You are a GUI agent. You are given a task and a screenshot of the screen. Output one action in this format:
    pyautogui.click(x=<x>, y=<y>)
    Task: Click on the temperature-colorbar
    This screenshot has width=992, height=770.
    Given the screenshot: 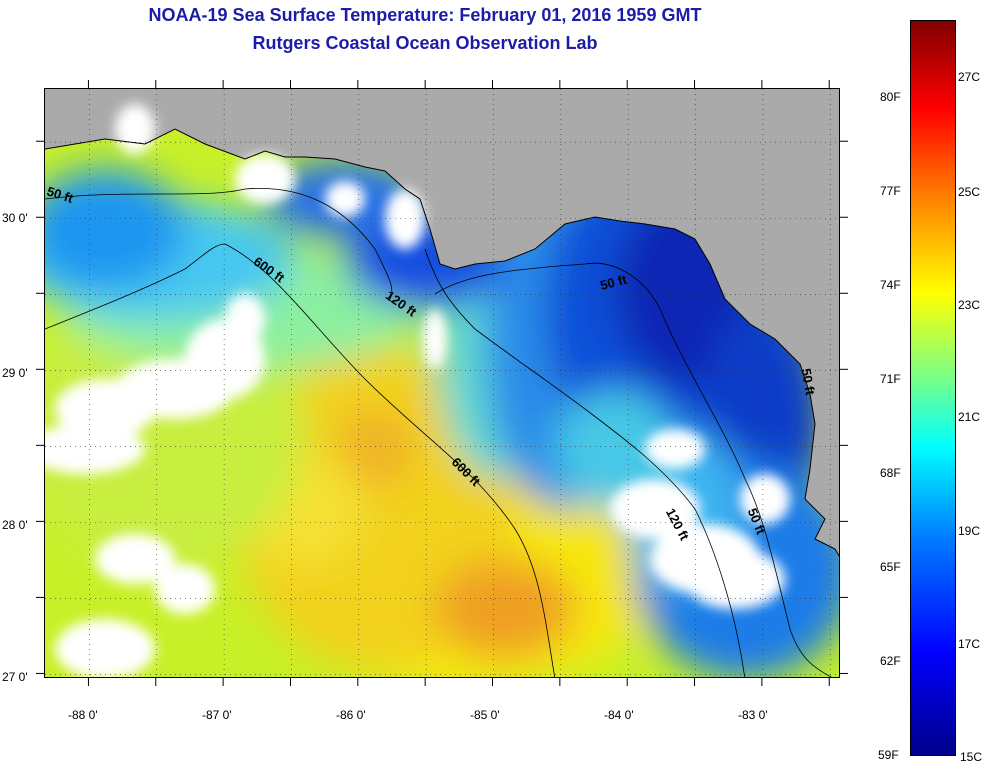 What is the action you would take?
    pyautogui.click(x=933, y=388)
    